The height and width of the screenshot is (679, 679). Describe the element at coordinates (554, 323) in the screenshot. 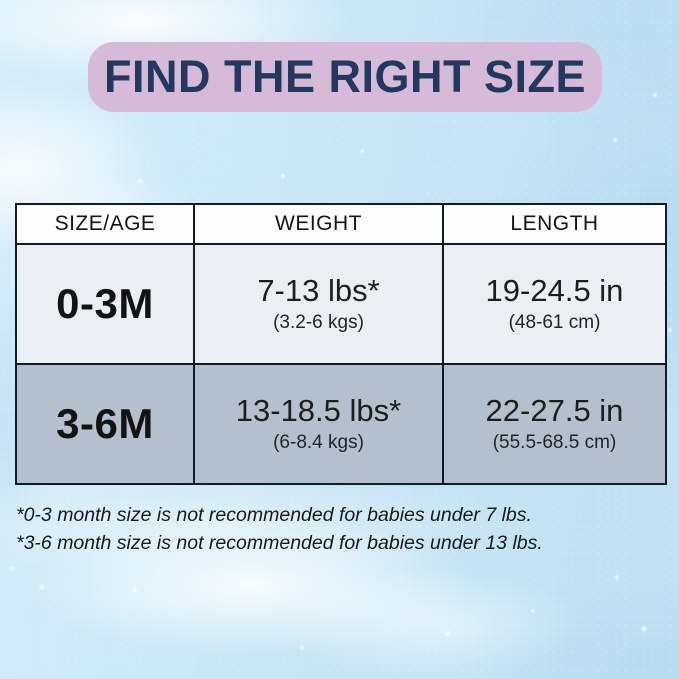

I see `length-metric-value: (48-61 cm)` at that location.